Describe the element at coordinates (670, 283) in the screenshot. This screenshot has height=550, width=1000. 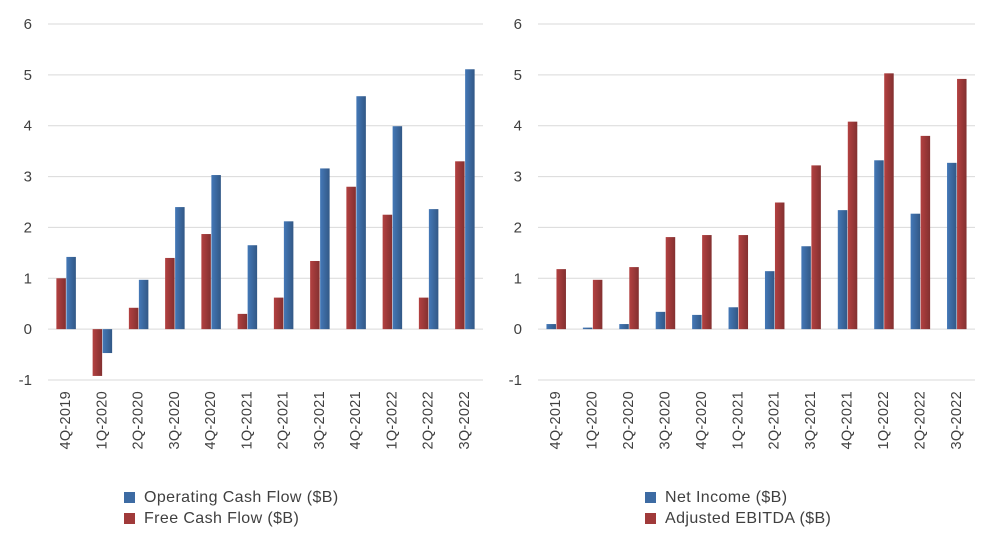
I see `bar-adjusted-ebitda-3q-2020` at that location.